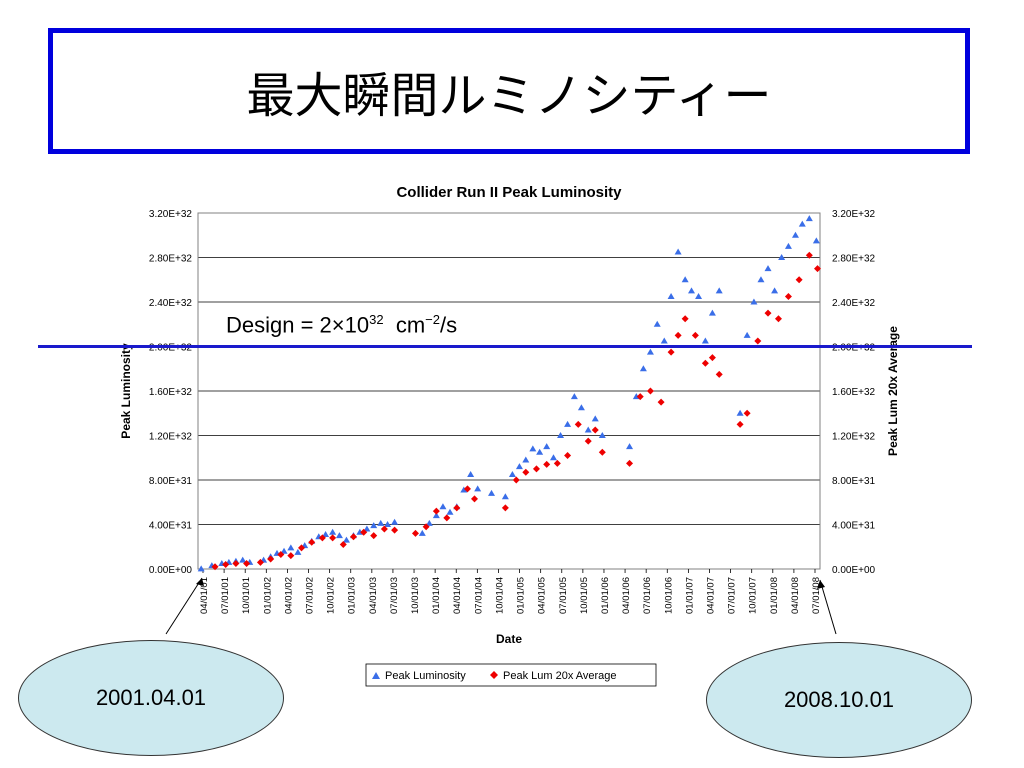 The image size is (1024, 768). What do you see at coordinates (267, 595) in the screenshot?
I see `x-tick-label: 01/01/02` at bounding box center [267, 595].